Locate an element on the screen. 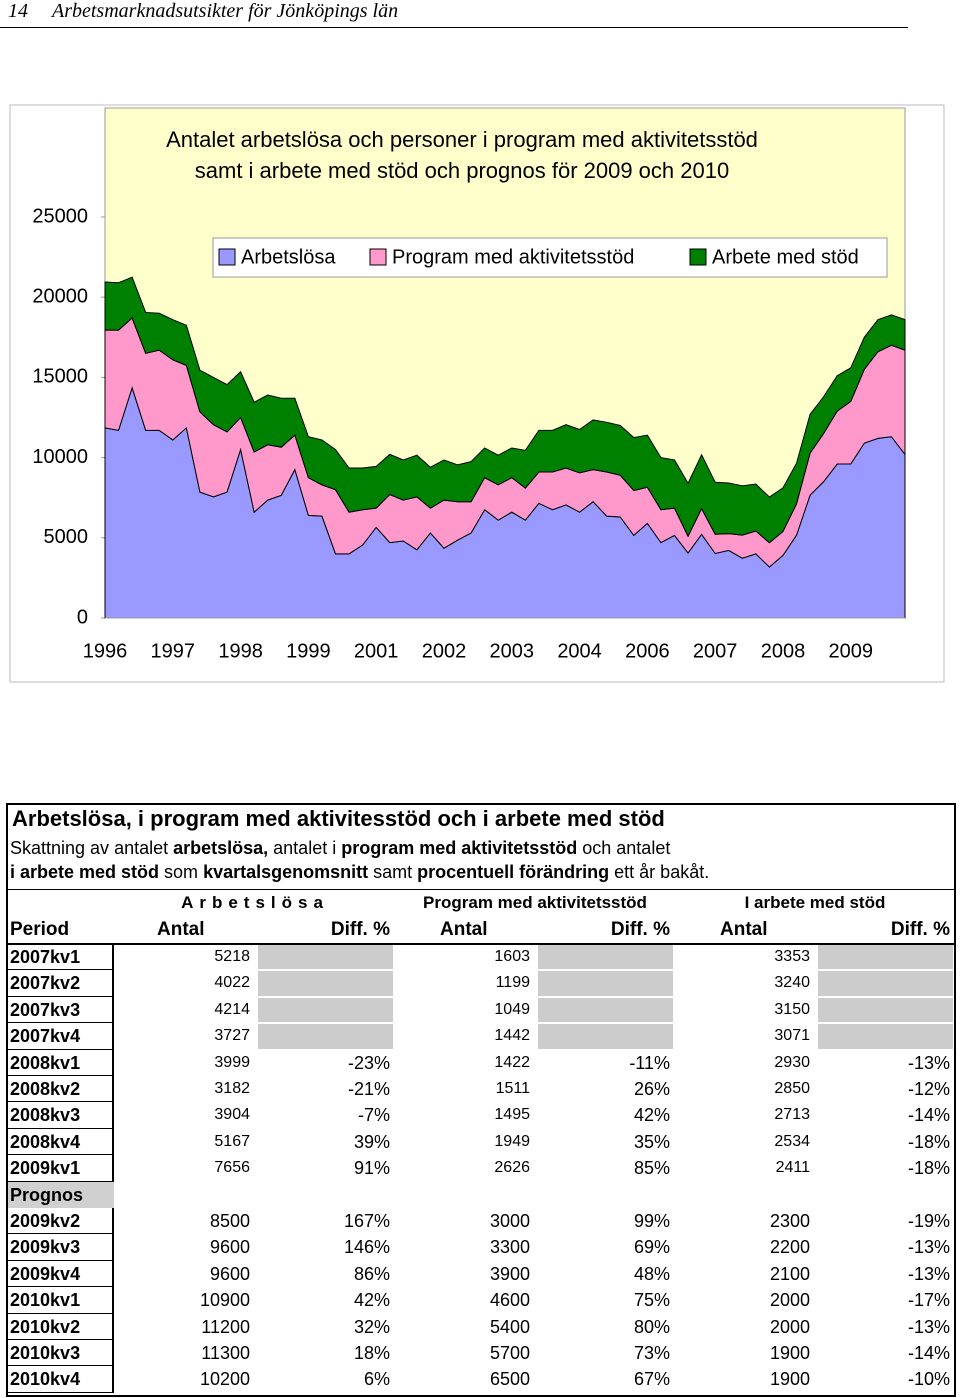 This screenshot has width=960, height=1398. period: 2008kv1 is located at coordinates (45, 1062).